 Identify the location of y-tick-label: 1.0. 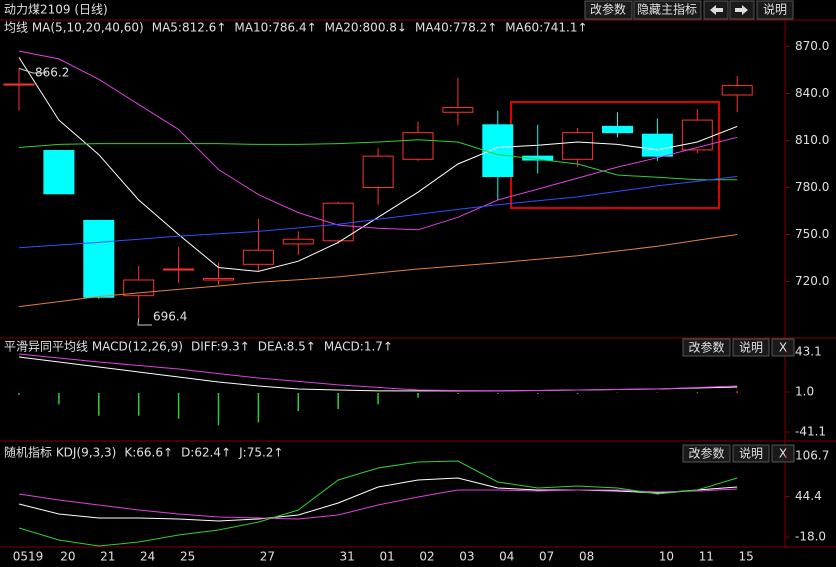
(804, 391).